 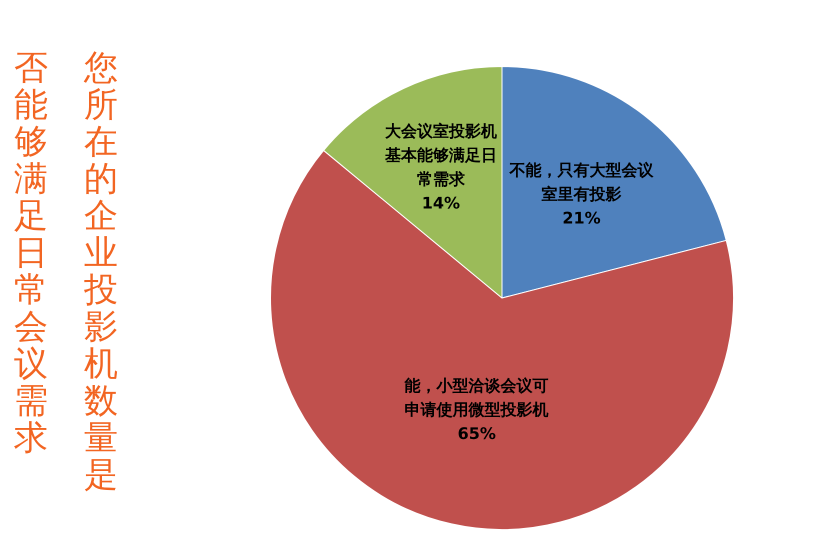 I want to click on chart-title: 您所在的企业投影机数量是否能够满足日常会议需求, so click(x=66, y=271).